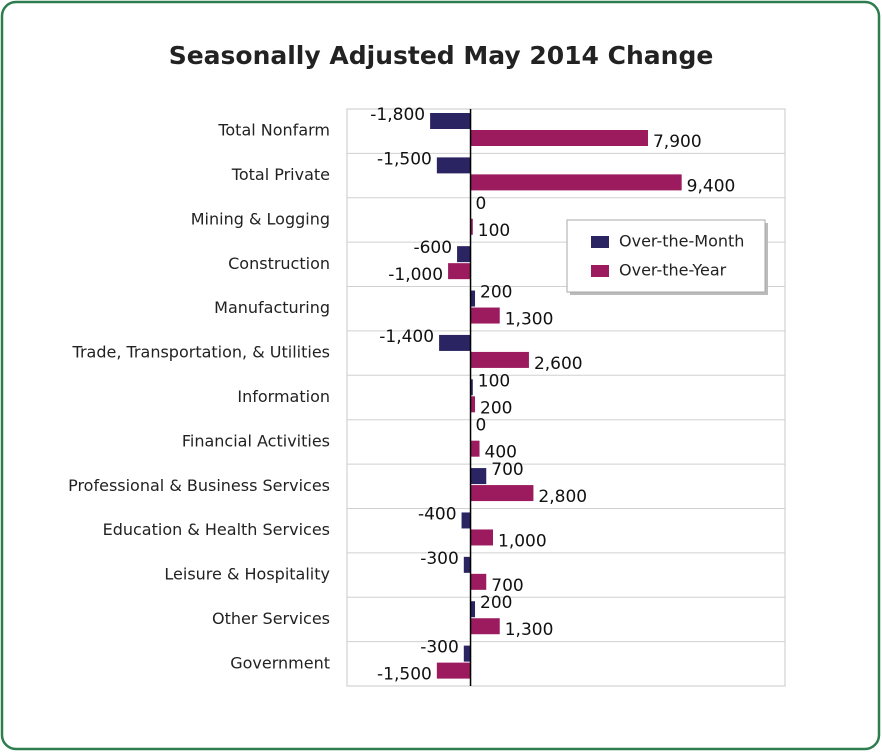  What do you see at coordinates (260, 218) in the screenshot?
I see `category-label: Mining & Logging` at bounding box center [260, 218].